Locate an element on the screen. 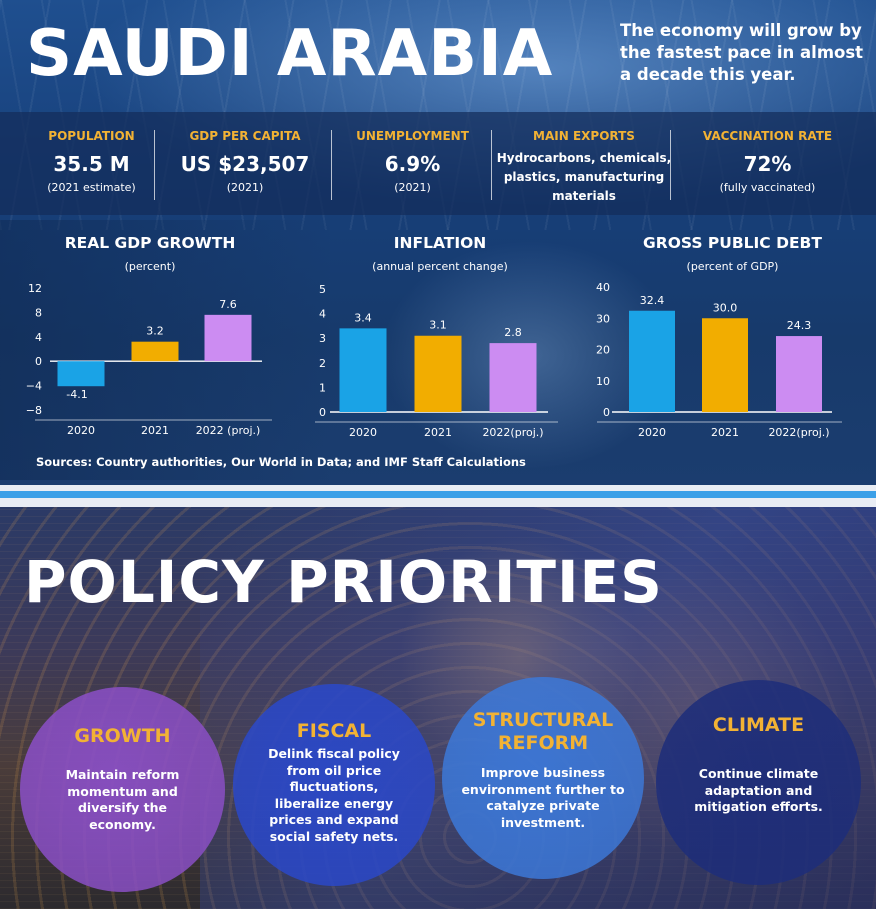  priority-title-line: REFORM is located at coordinates (543, 743).